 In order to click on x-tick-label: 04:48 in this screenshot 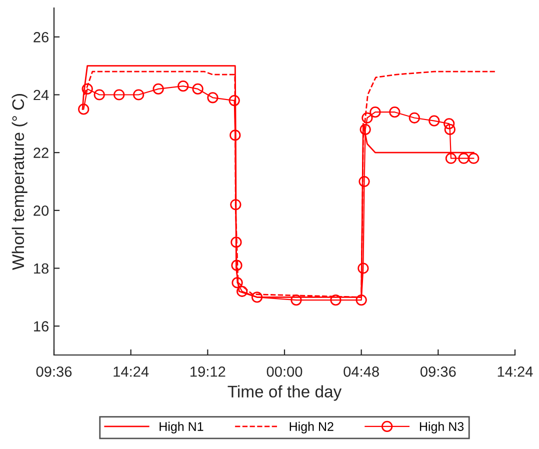, I will do `click(361, 371)`.